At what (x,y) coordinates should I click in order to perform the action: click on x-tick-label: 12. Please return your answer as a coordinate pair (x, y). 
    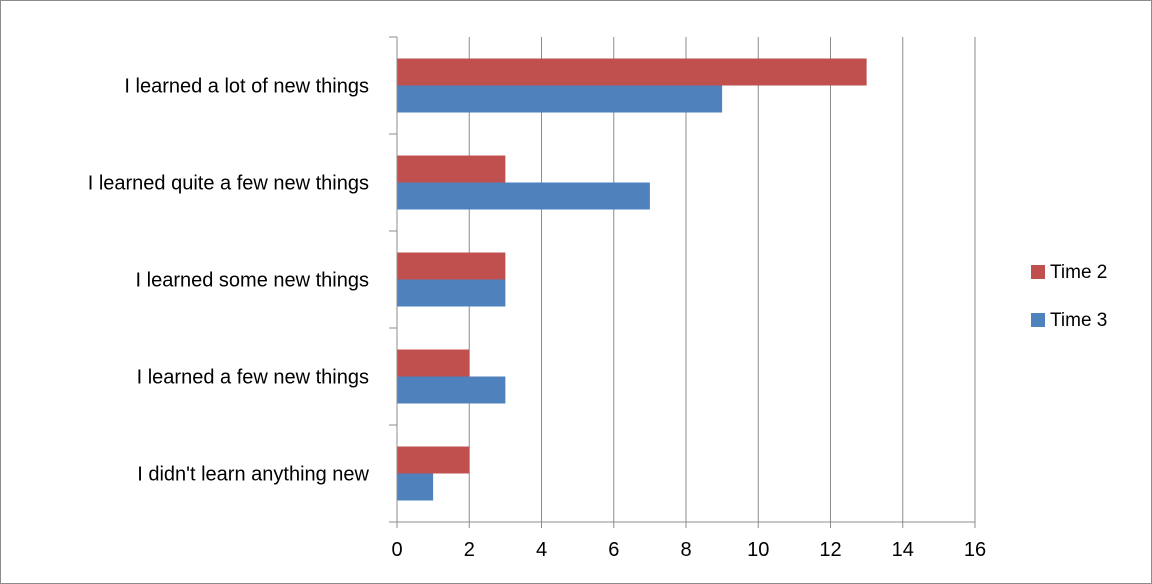
    Looking at the image, I should click on (830, 550).